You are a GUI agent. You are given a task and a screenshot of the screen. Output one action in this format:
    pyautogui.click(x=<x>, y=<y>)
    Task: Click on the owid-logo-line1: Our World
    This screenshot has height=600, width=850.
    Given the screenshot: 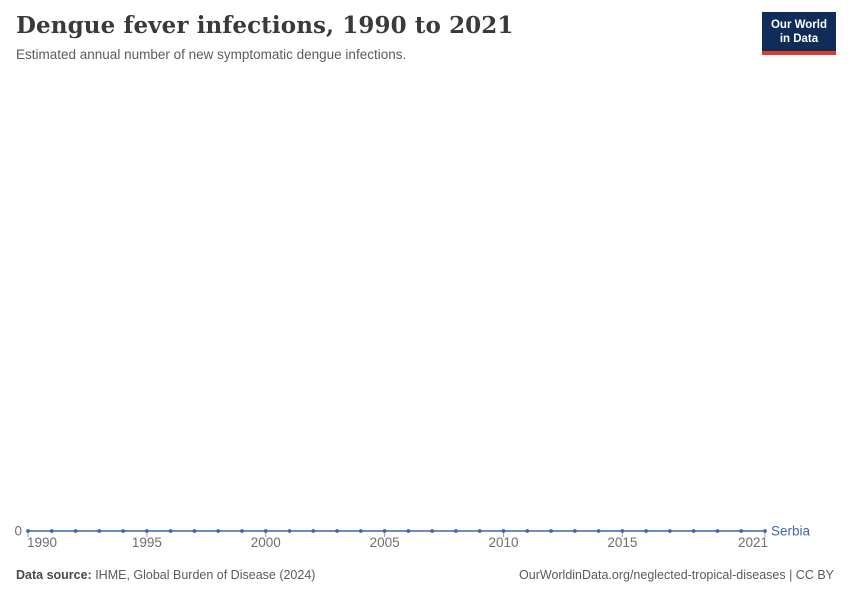 What is the action you would take?
    pyautogui.click(x=798, y=25)
    